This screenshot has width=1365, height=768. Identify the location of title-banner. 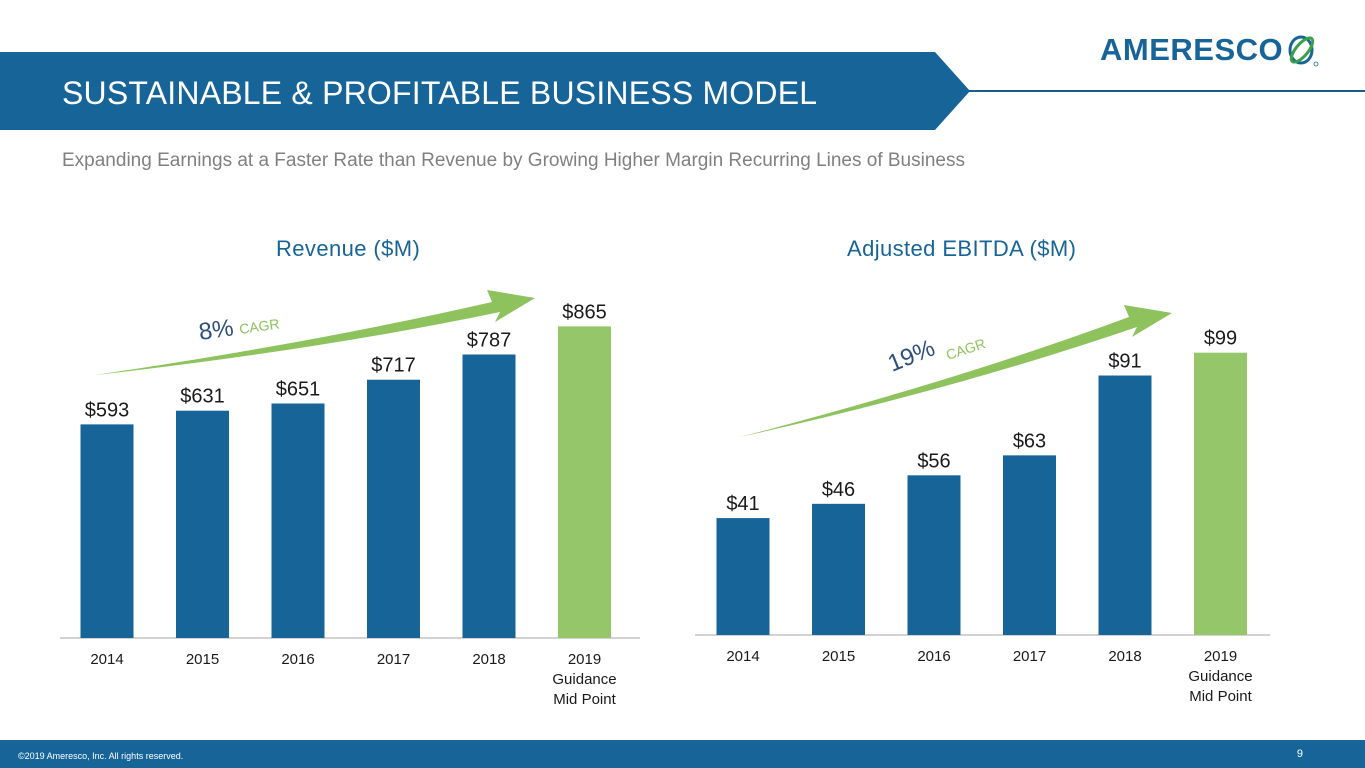
(485, 91).